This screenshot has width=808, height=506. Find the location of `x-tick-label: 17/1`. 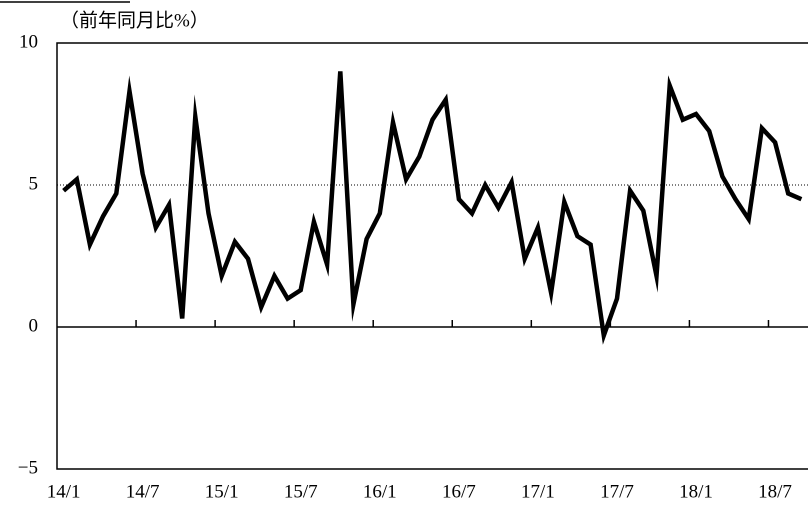

x-tick-label: 17/1 is located at coordinates (538, 491).